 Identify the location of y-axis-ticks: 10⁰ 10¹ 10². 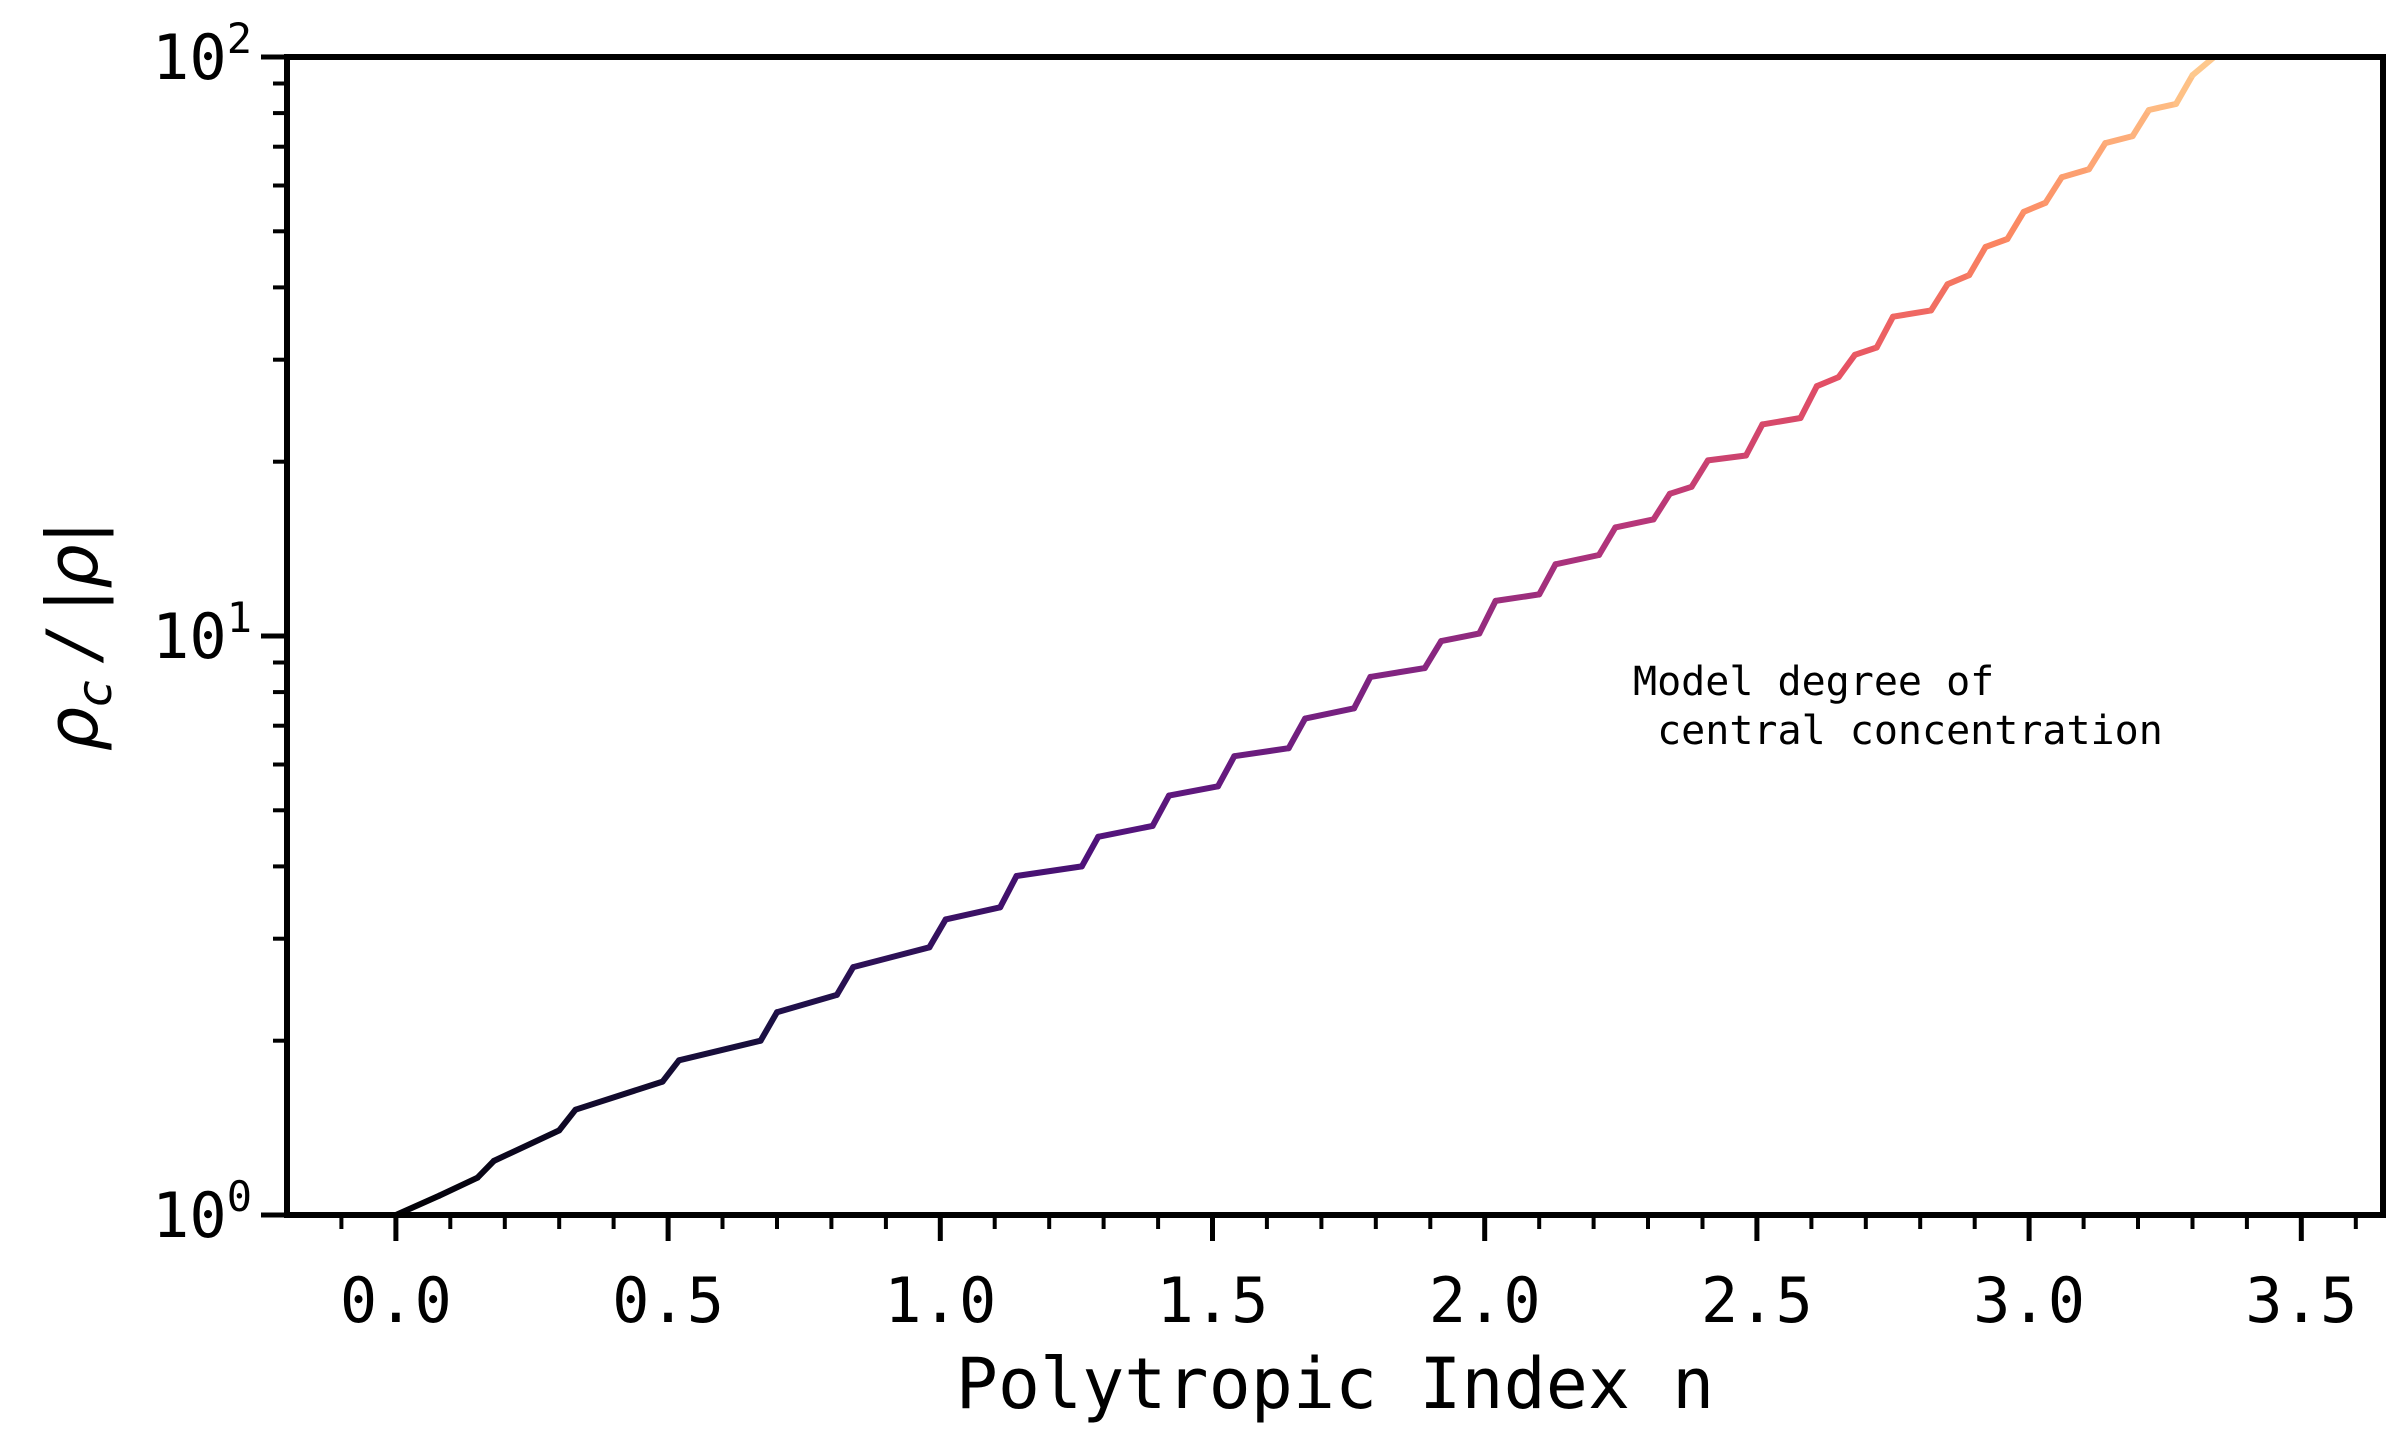
(219, 633).